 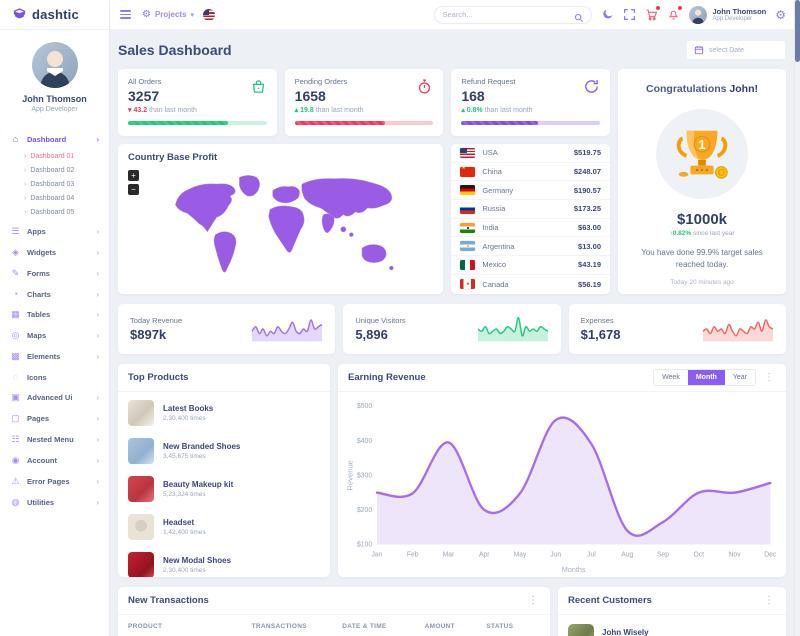 What do you see at coordinates (530, 284) in the screenshot?
I see `country-row-canada: Canada $56.19` at bounding box center [530, 284].